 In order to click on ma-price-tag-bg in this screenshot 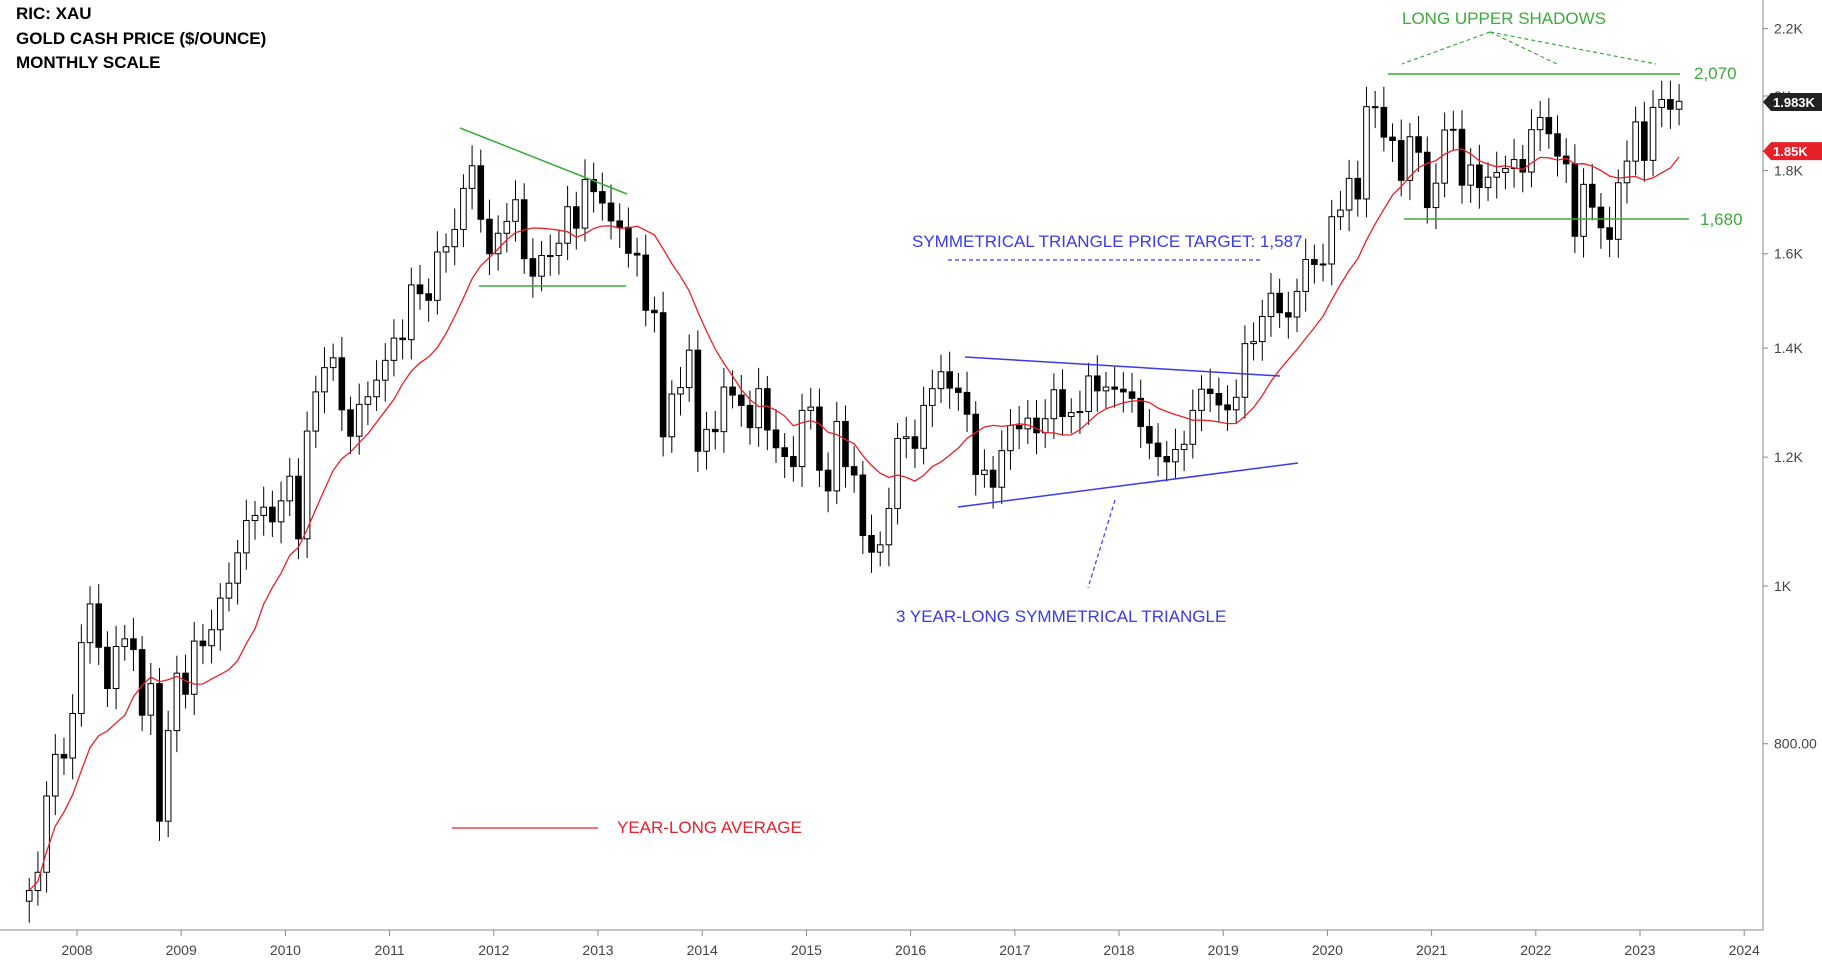, I will do `click(1792, 151)`.